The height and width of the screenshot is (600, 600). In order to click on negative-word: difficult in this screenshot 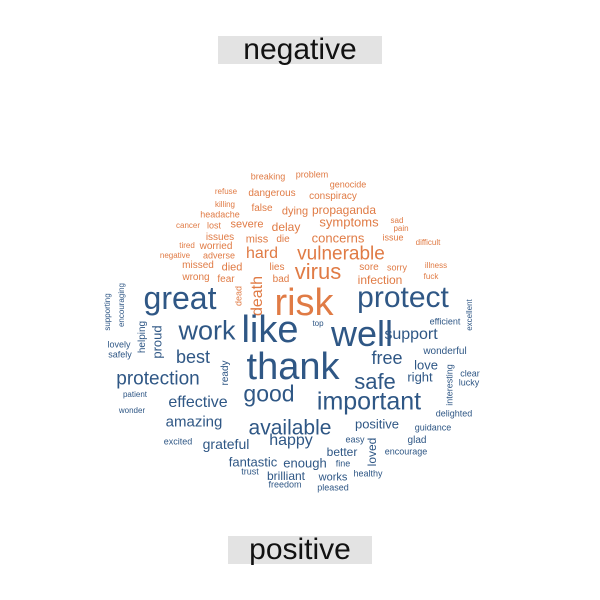, I will do `click(428, 242)`.